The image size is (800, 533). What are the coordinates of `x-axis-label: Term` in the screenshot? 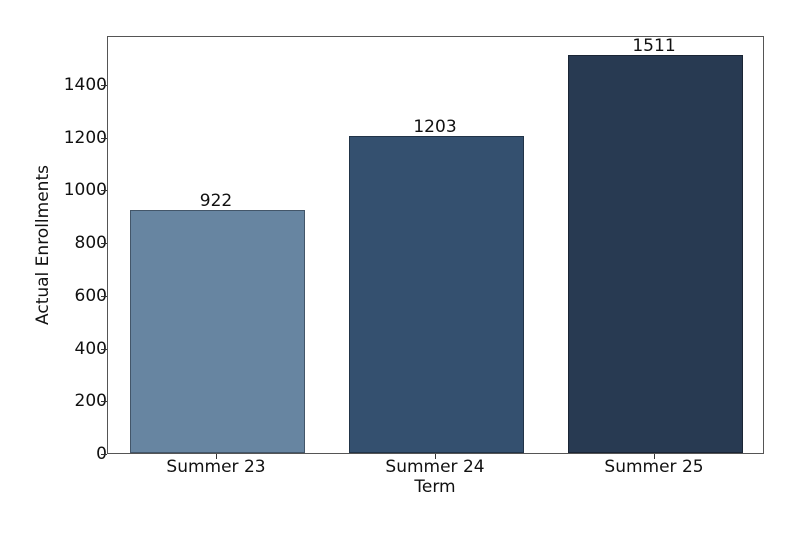 It's located at (435, 487).